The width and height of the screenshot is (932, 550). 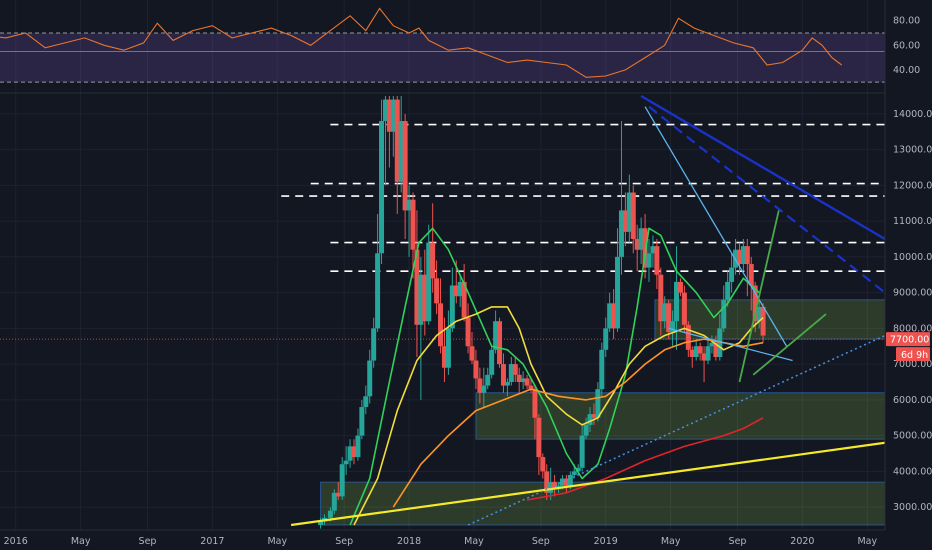 What do you see at coordinates (912, 150) in the screenshot?
I see `price-tick-label: 13000.00` at bounding box center [912, 150].